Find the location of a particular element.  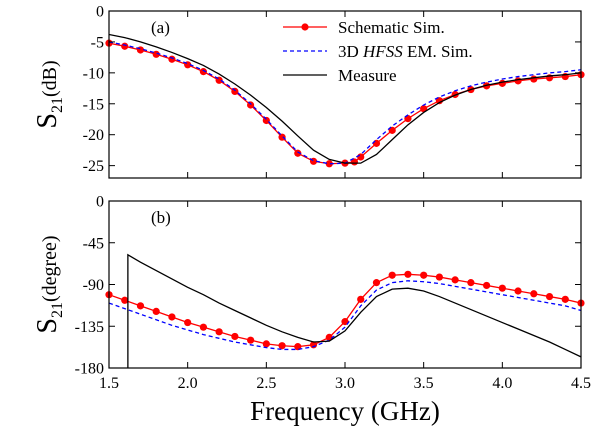

y-axis-label: S21(degree) is located at coordinates (49, 284).